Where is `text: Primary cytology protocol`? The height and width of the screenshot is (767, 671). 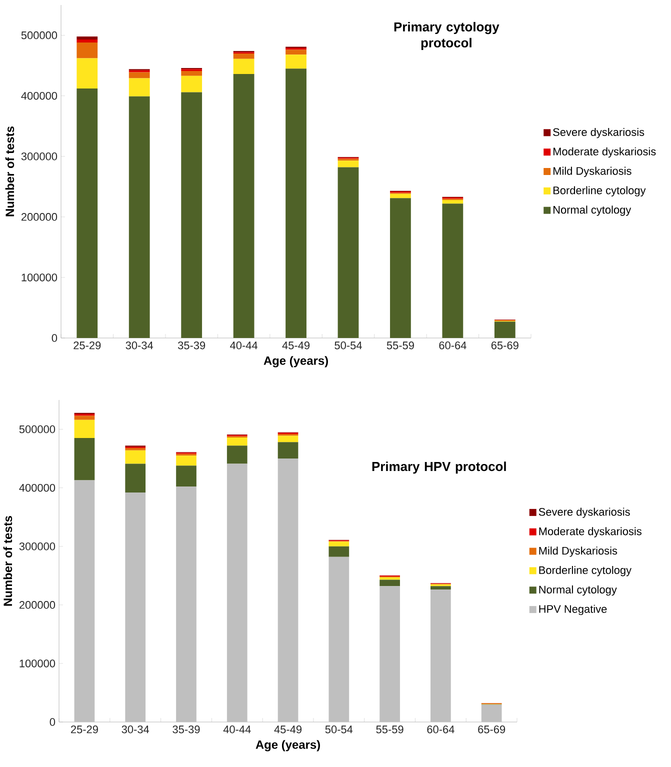 text: Primary cytology protocol is located at coordinates (447, 36).